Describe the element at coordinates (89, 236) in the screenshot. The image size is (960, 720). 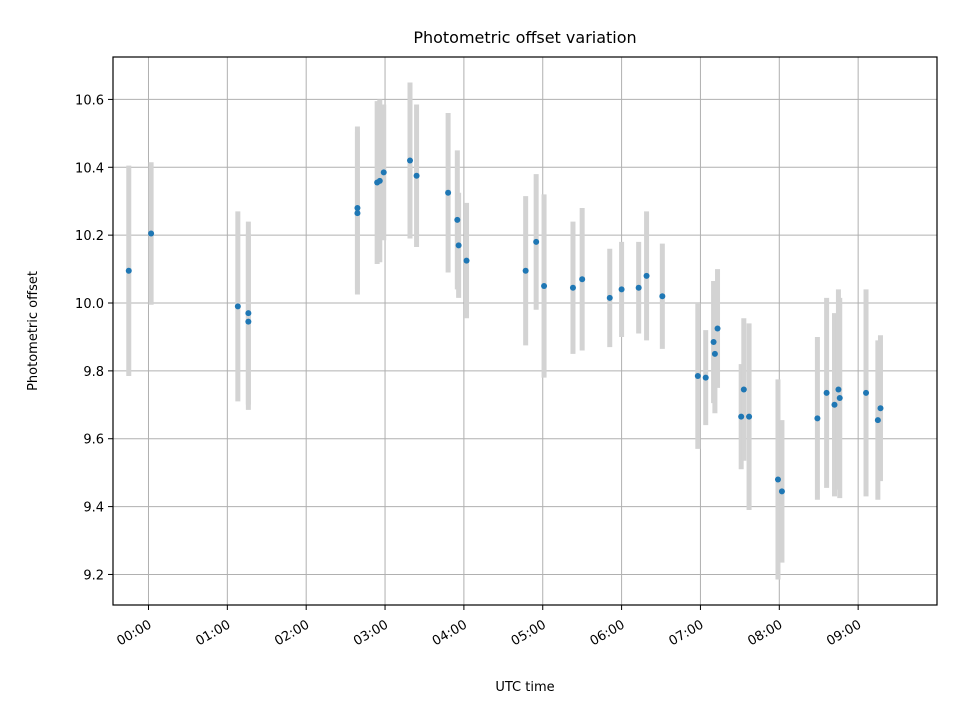
I see `y-tick-label: 10.2` at that location.